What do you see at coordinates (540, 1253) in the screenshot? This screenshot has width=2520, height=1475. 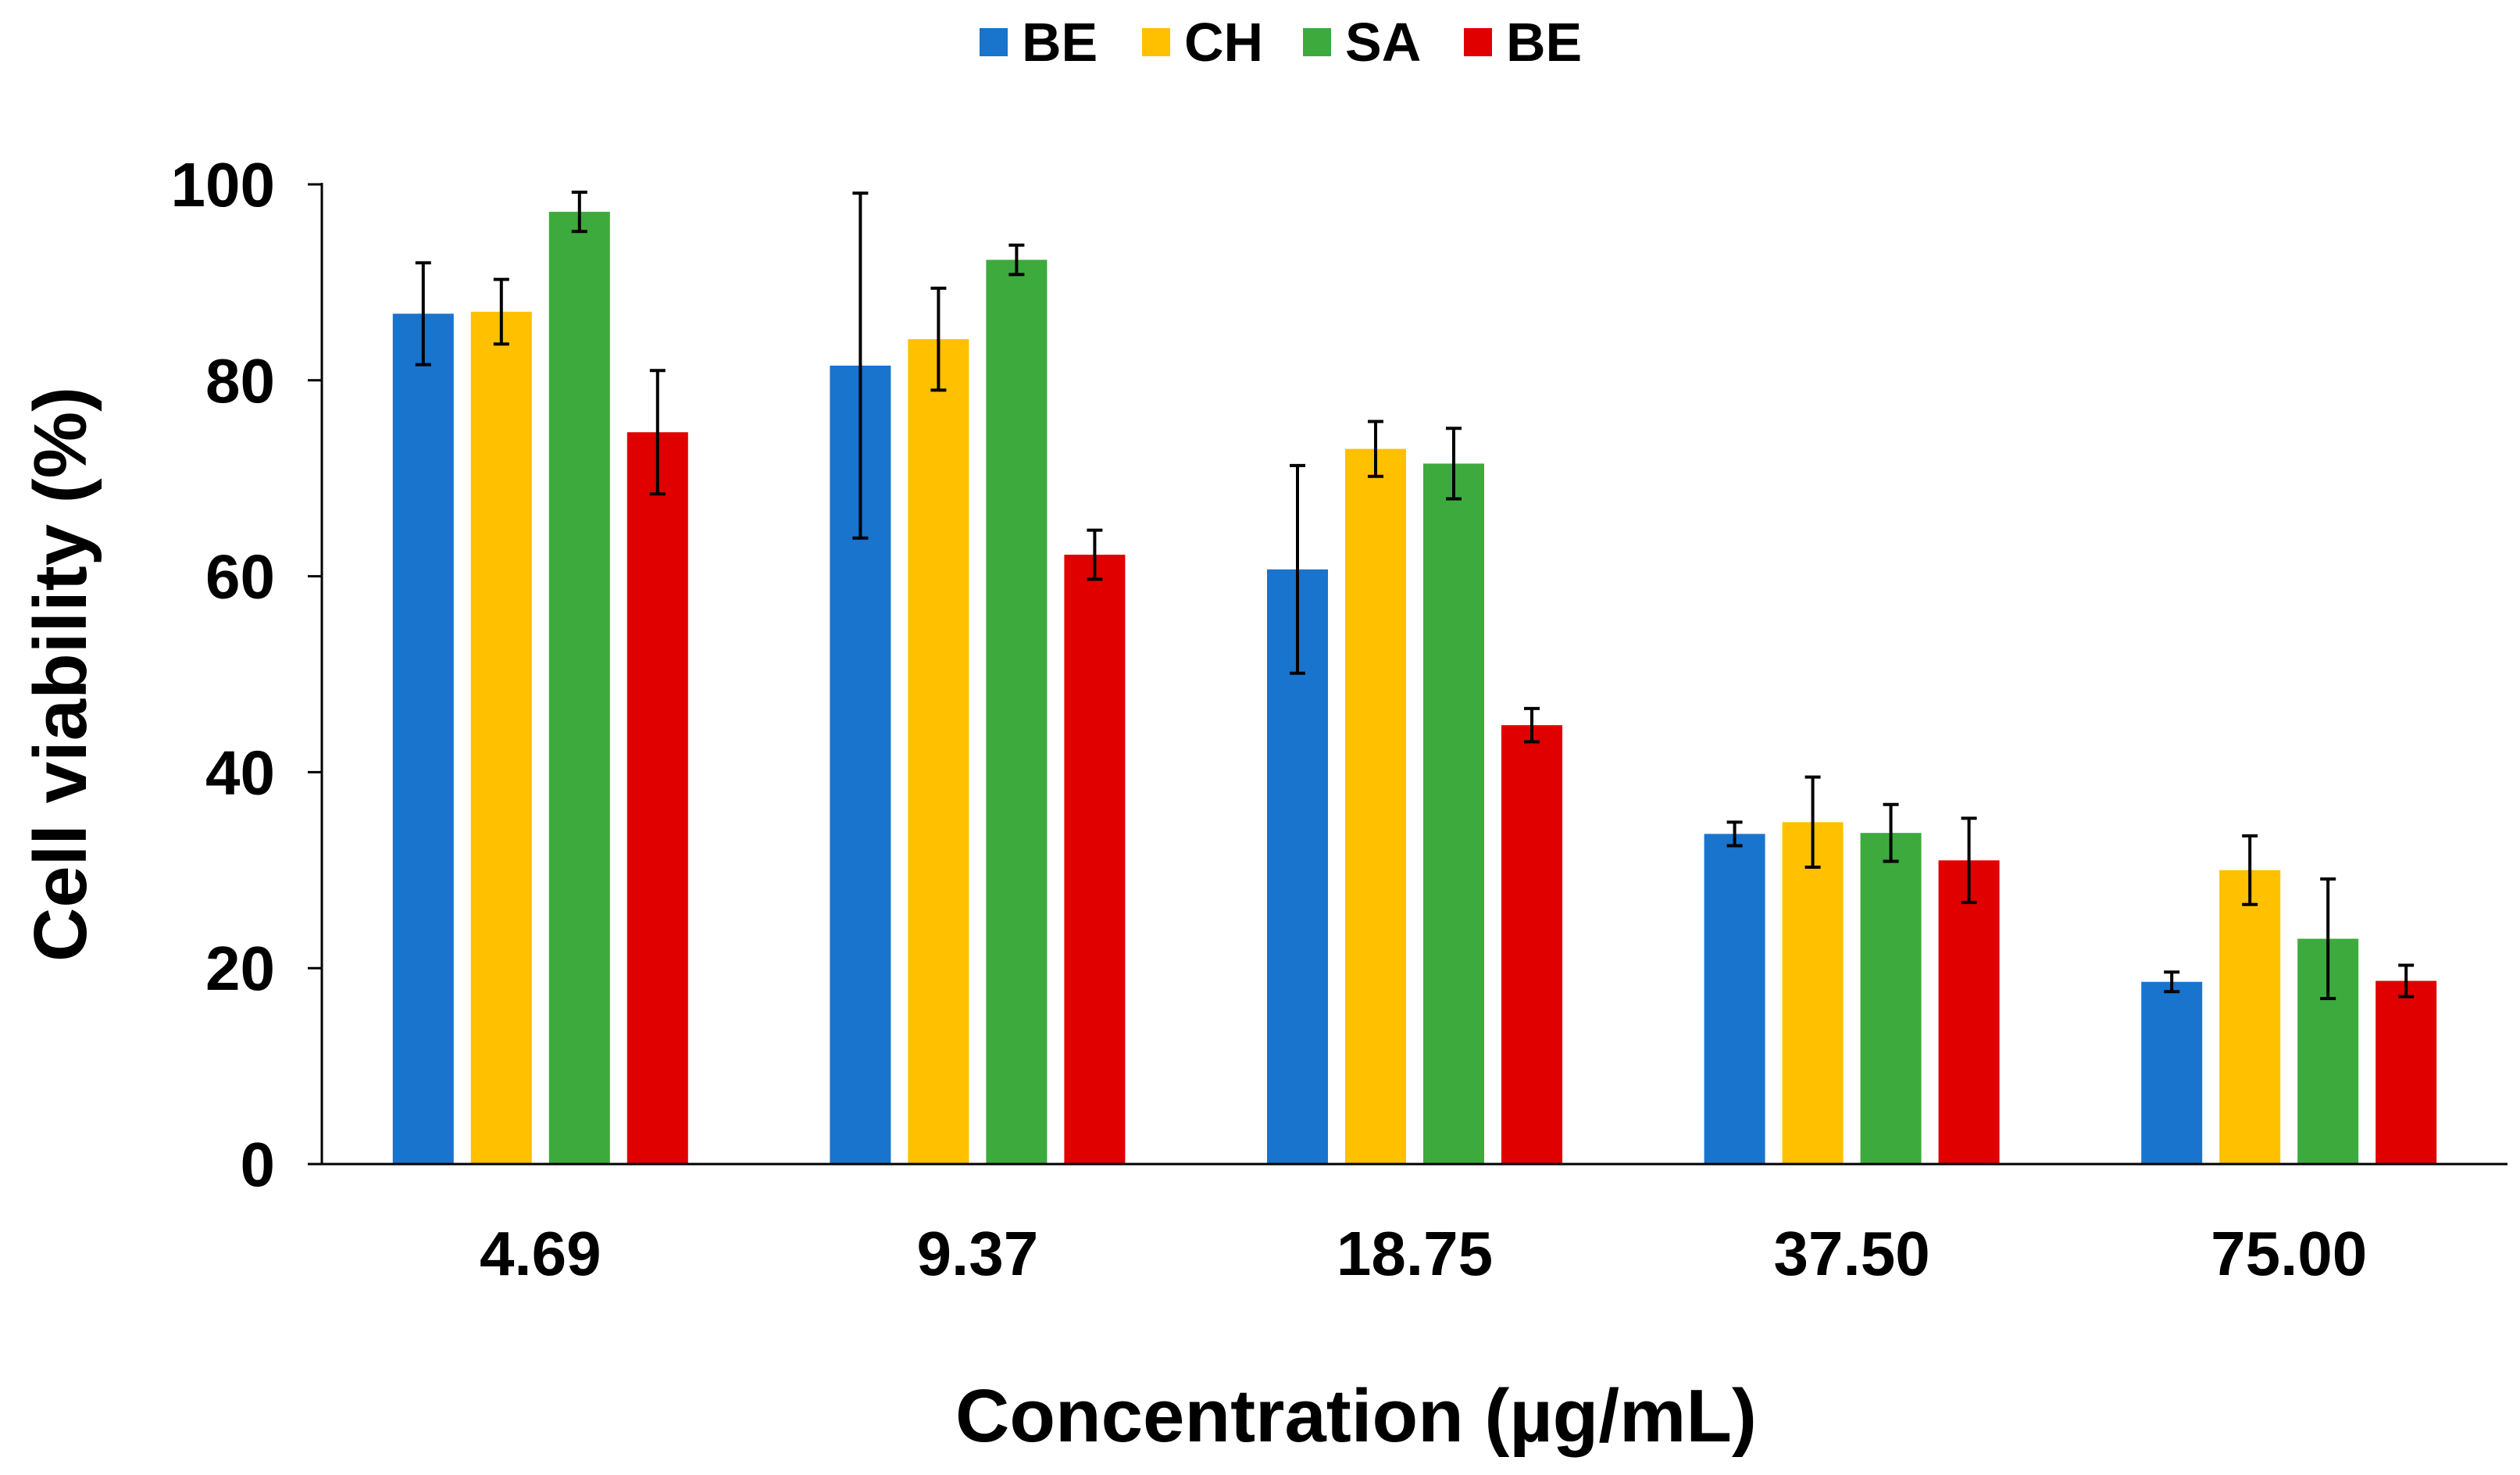 I see `x-tick-label: 4.69` at bounding box center [540, 1253].